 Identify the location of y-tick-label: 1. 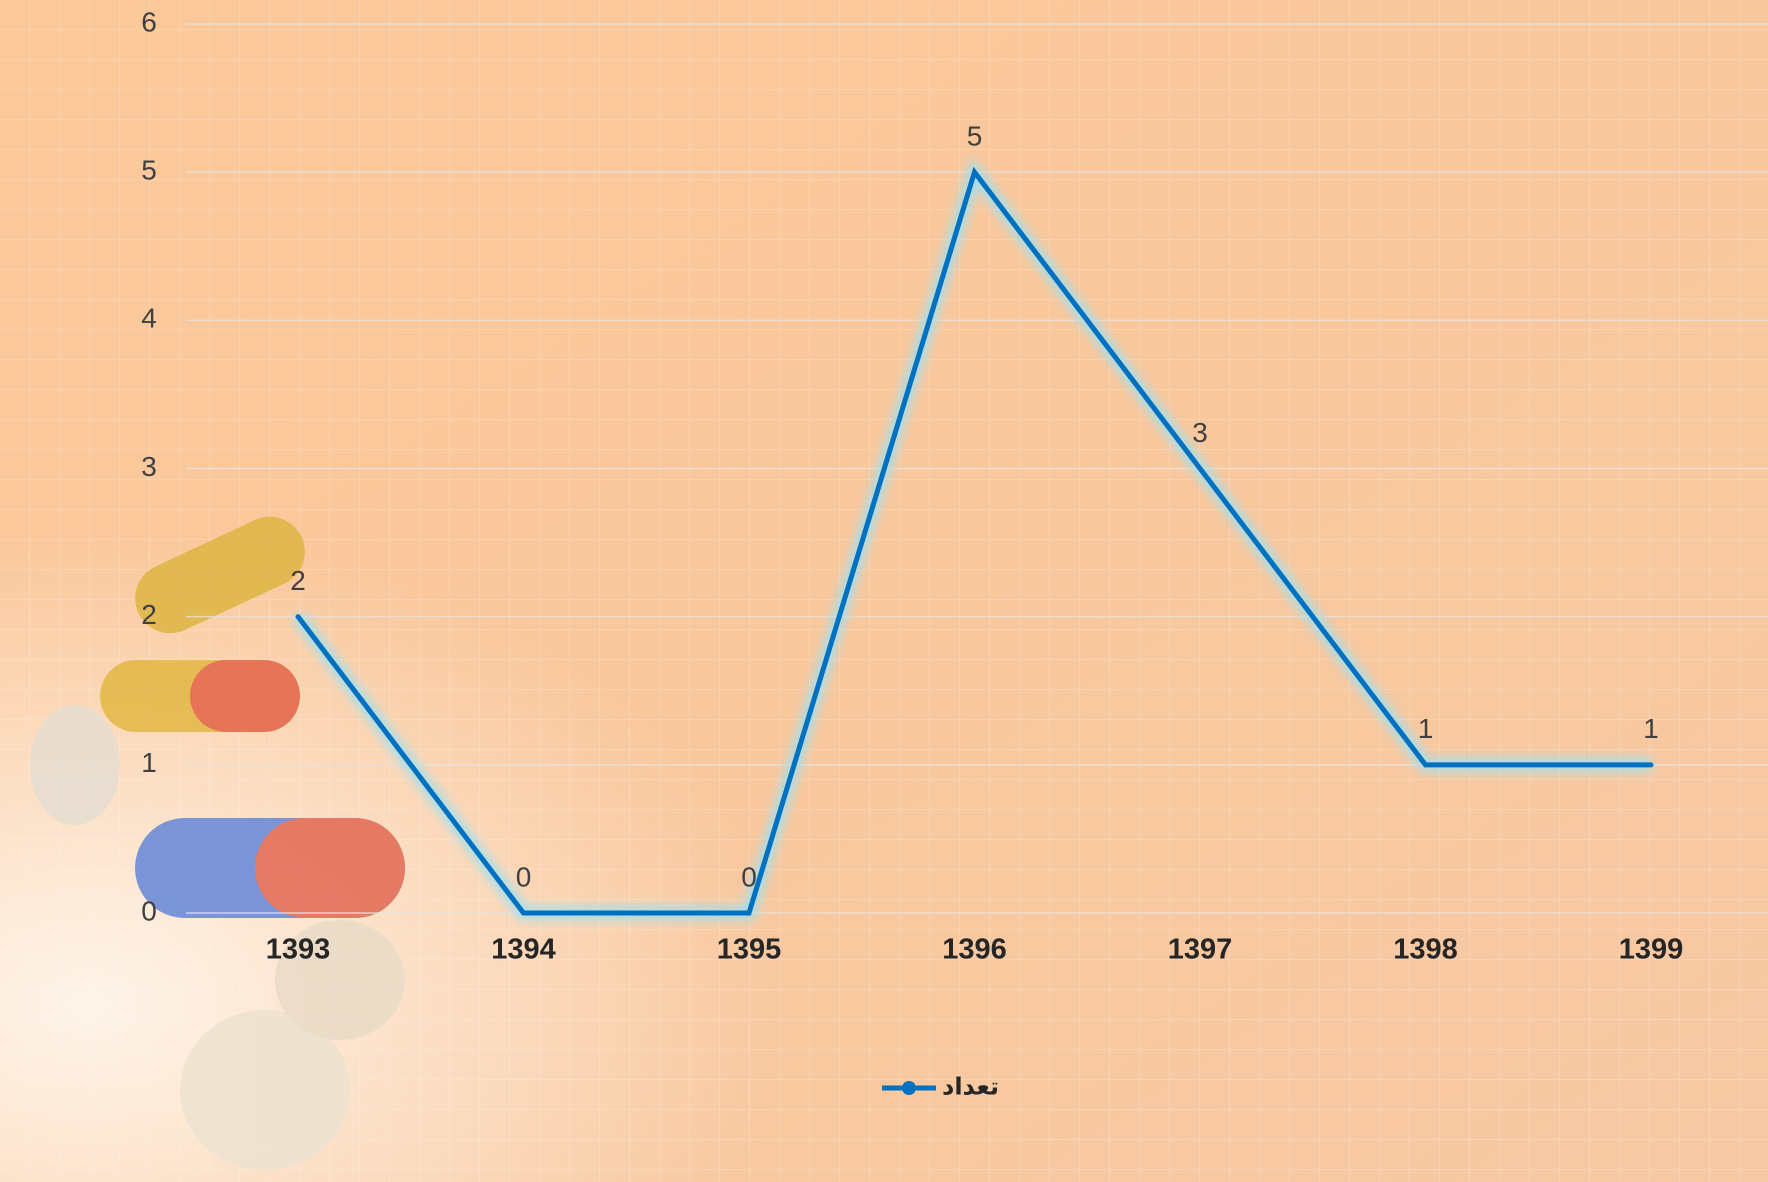
(149, 762).